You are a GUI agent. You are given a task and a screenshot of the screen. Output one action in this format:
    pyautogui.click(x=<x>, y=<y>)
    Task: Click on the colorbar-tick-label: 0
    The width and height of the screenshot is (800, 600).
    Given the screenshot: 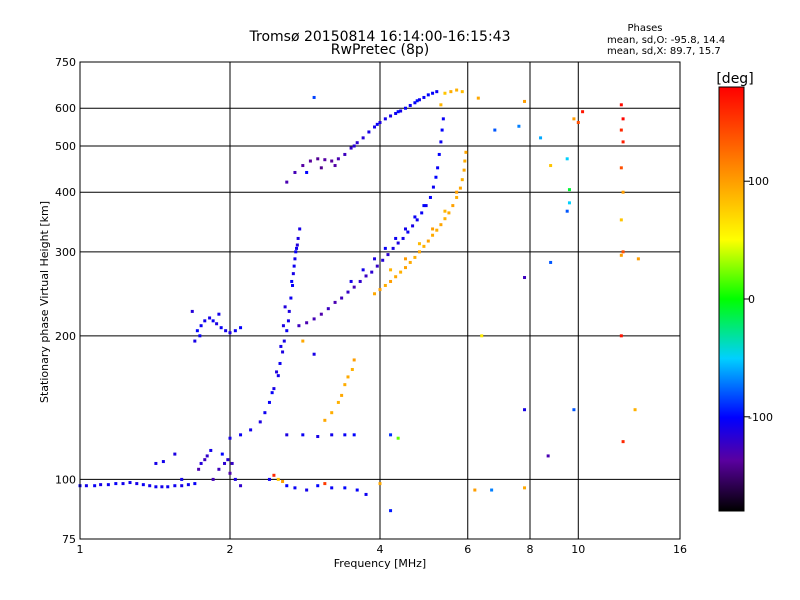 What is the action you would take?
    pyautogui.click(x=751, y=299)
    